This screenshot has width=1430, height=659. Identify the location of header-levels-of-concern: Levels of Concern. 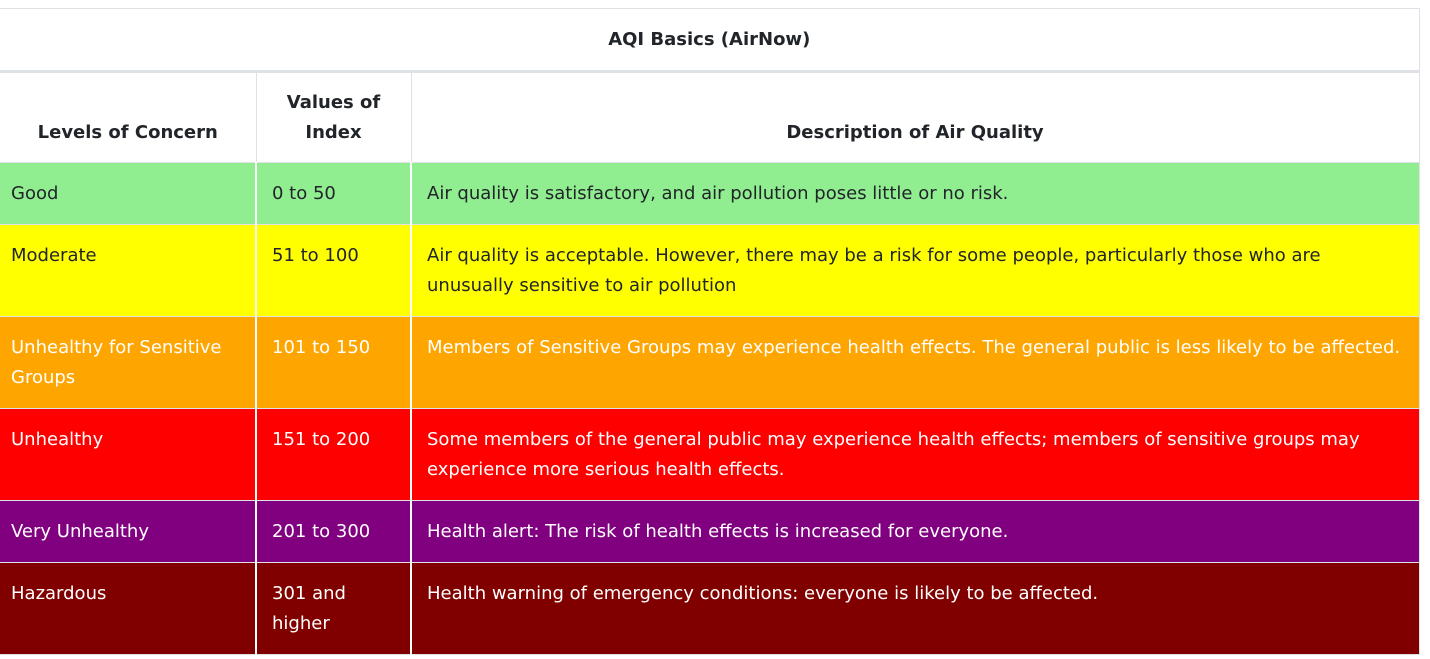
(128, 117).